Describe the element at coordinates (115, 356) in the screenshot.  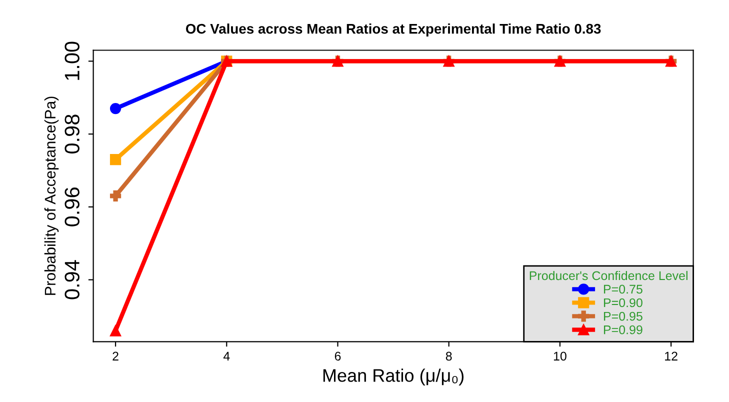
I see `x-tick-label: 2` at that location.